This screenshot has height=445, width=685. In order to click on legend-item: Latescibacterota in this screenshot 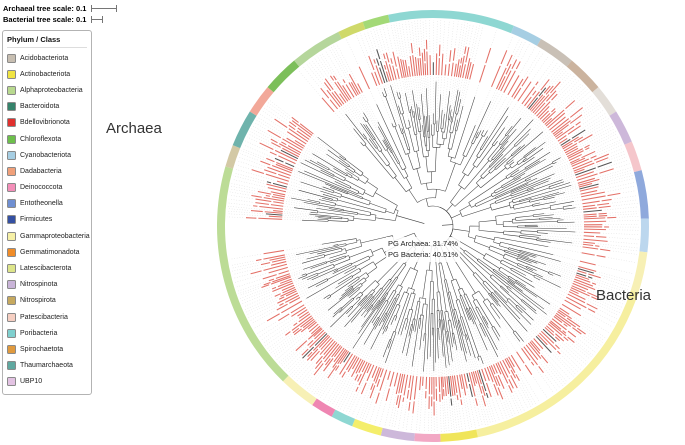, I will do `click(47, 268)`.